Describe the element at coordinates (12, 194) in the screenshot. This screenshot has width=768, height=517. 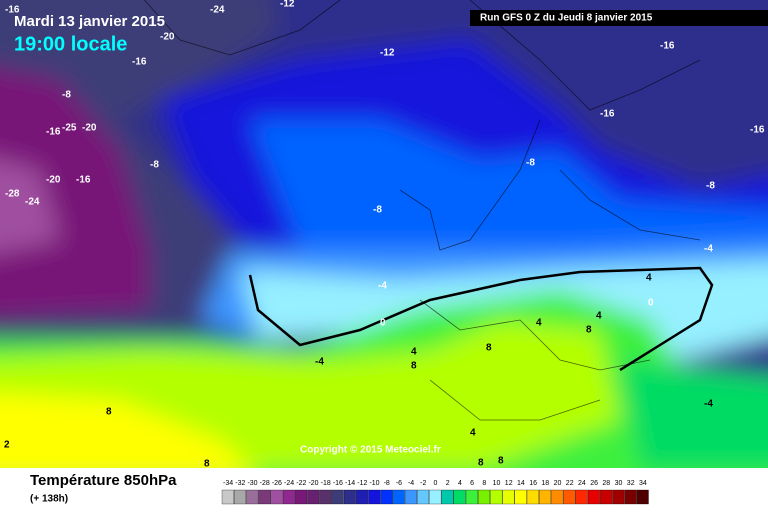
I see `contour-label: -28` at that location.